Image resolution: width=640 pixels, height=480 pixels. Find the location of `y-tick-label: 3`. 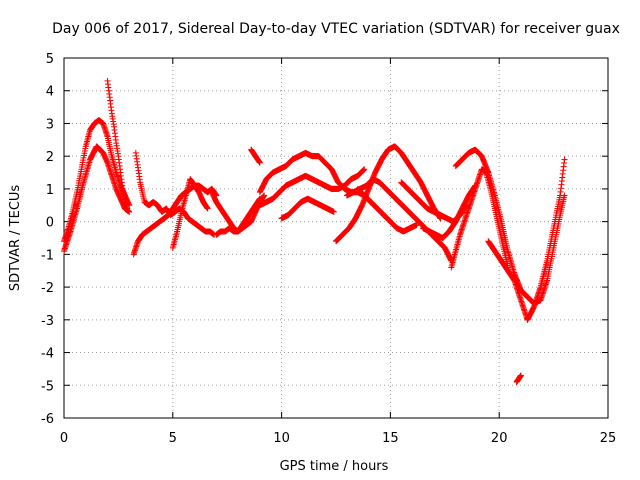

y-tick-label: 3 is located at coordinates (50, 124).